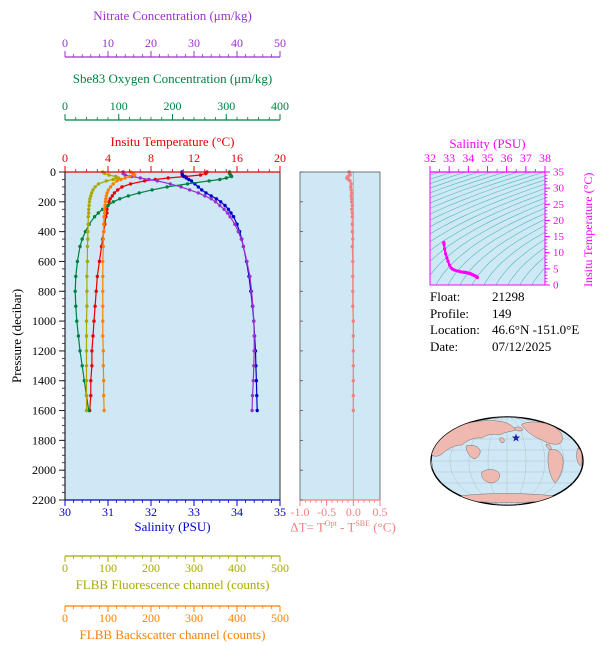 Image resolution: width=609 pixels, height=663 pixels. What do you see at coordinates (490, 476) in the screenshot?
I see `map-australia` at bounding box center [490, 476].